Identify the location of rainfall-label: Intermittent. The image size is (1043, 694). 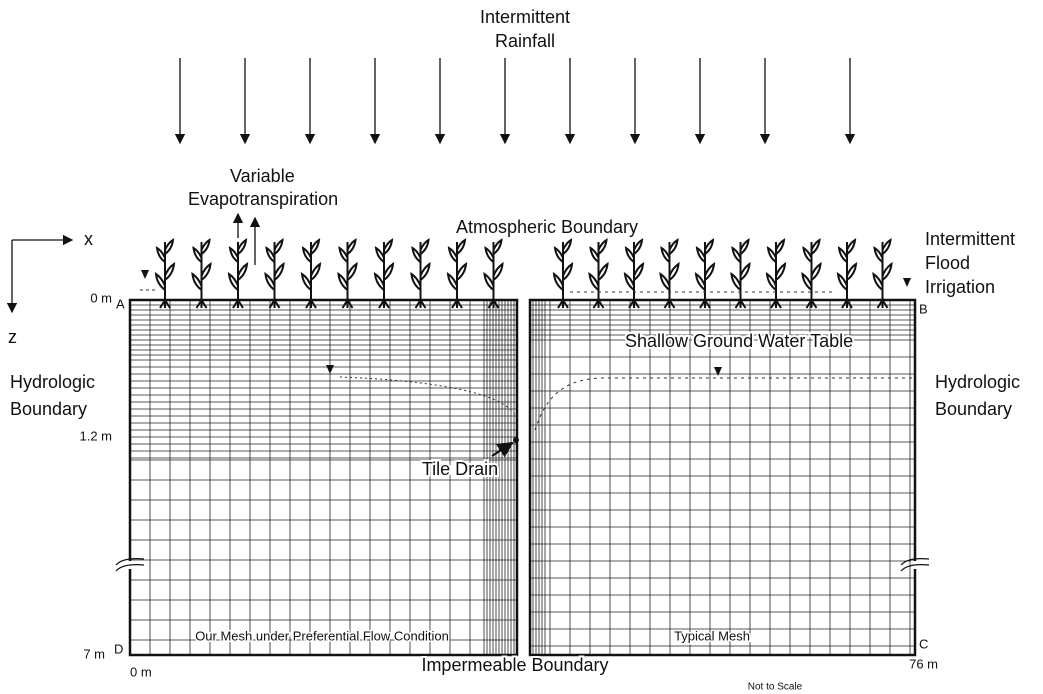
(525, 17).